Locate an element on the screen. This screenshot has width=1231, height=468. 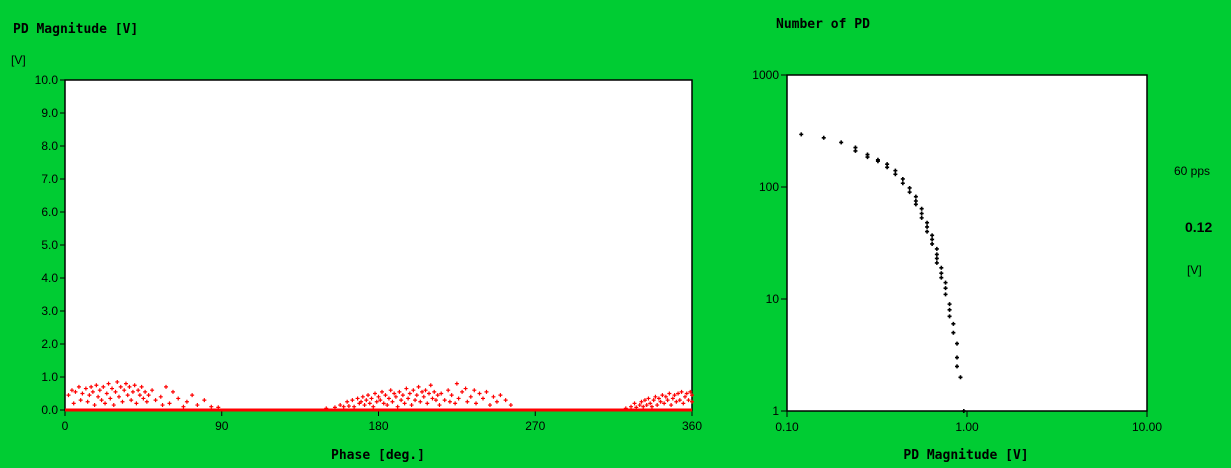
right-x-tick-label: 1.00 is located at coordinates (967, 427).